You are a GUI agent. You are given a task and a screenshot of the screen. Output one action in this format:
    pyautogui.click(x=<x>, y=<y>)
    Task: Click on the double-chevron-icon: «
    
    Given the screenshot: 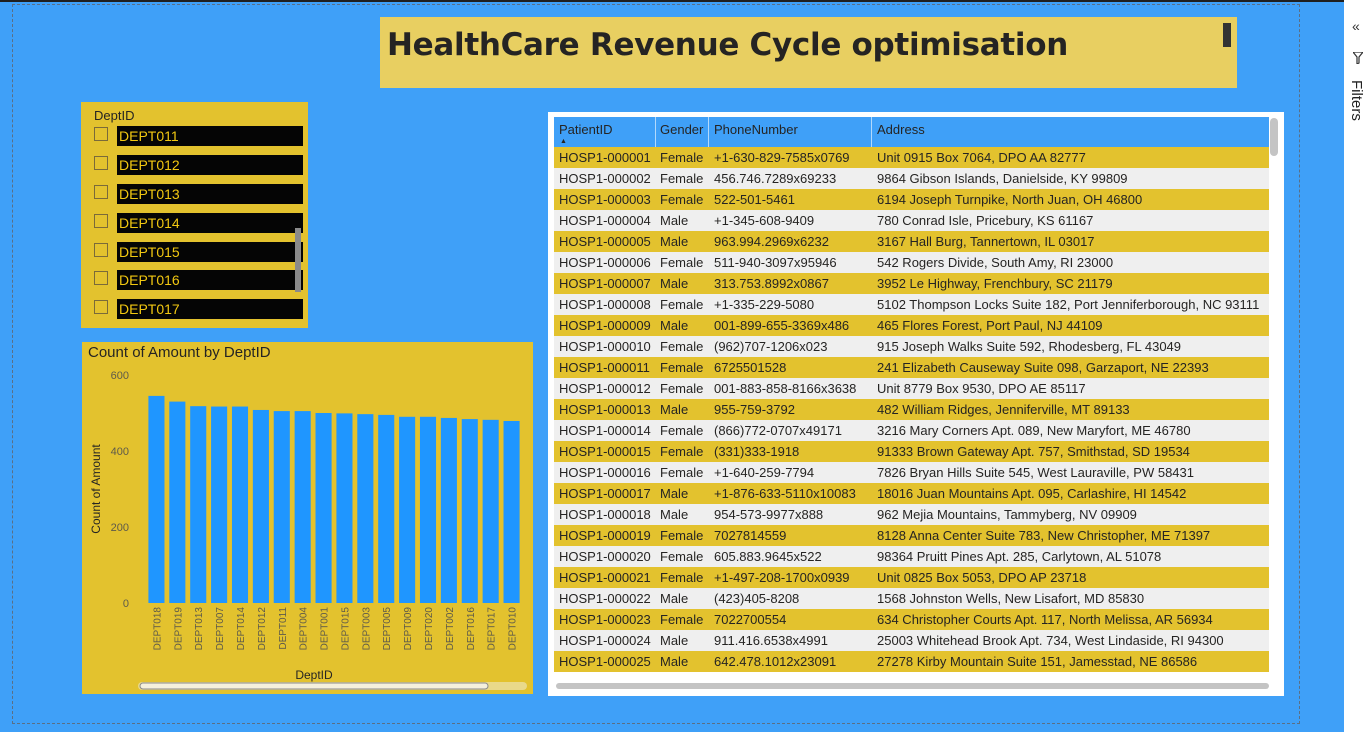 What is the action you would take?
    pyautogui.click(x=1356, y=26)
    